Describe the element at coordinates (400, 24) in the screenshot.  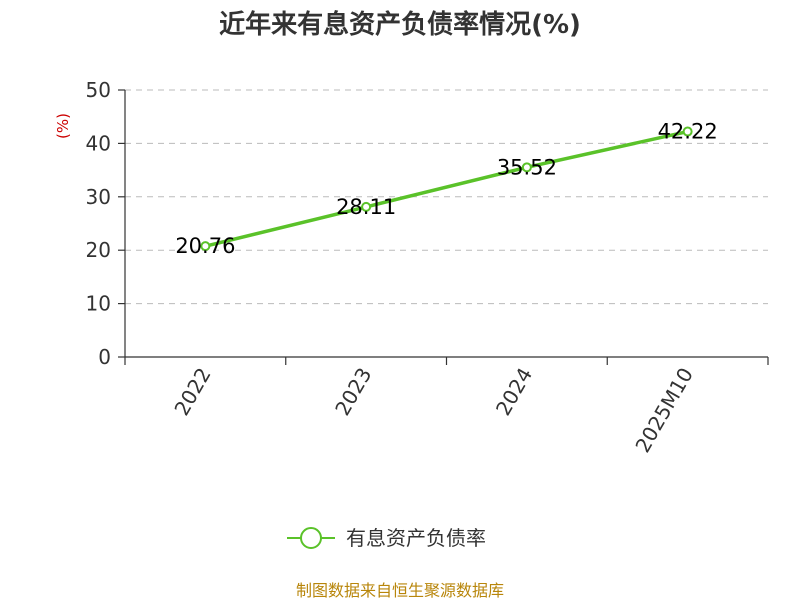
I see `chart-title: 近年来有息资产负债率情况(%)` at that location.